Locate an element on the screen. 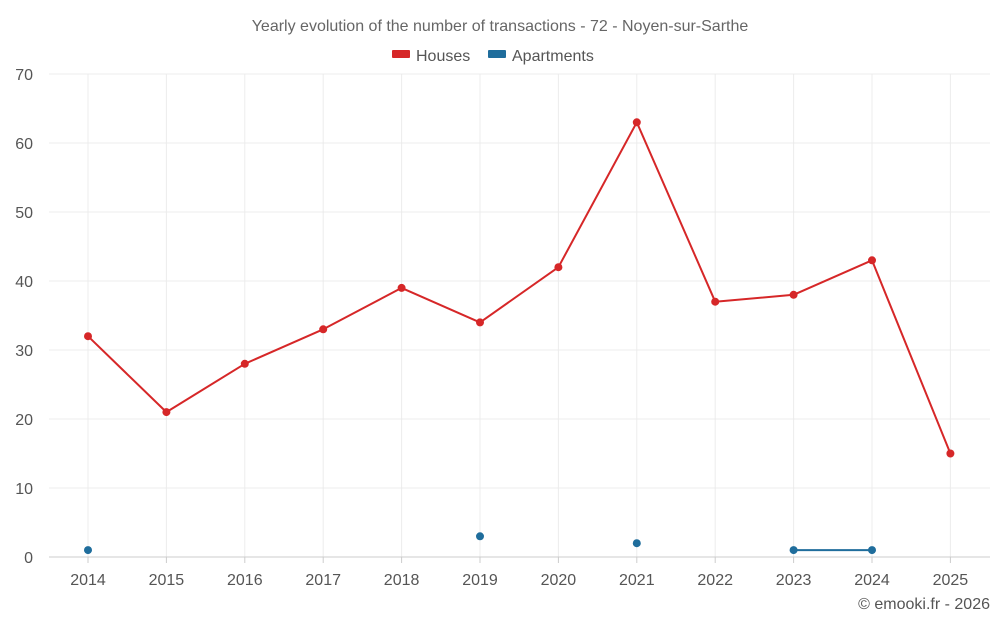  x-tick-label: 2014 is located at coordinates (88, 580).